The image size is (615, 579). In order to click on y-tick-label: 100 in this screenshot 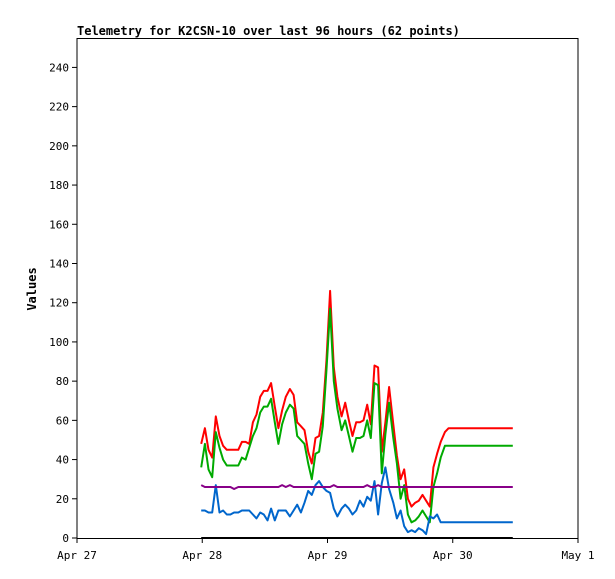, I will do `click(59, 342)`.